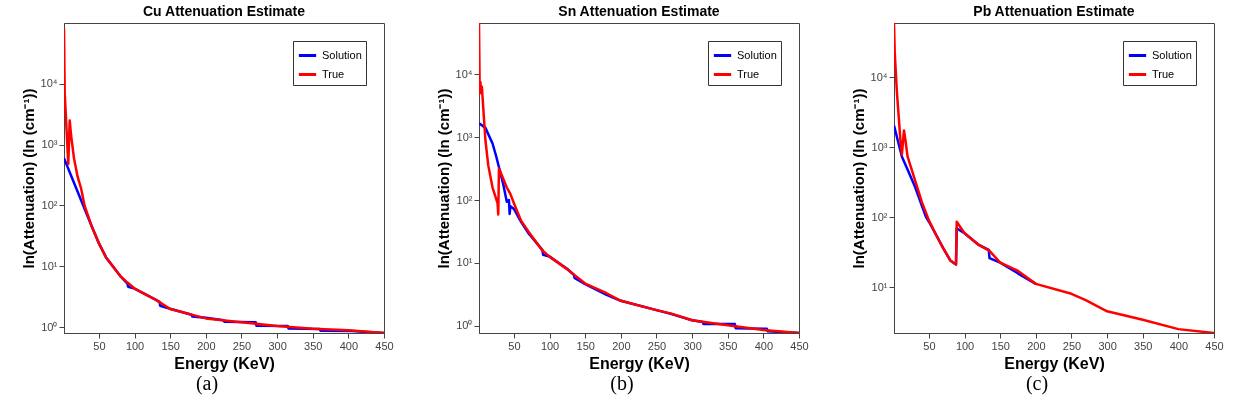 The image size is (1244, 418). What do you see at coordinates (638, 11) in the screenshot?
I see `chart-title: Sn Attenuation Estimate` at bounding box center [638, 11].